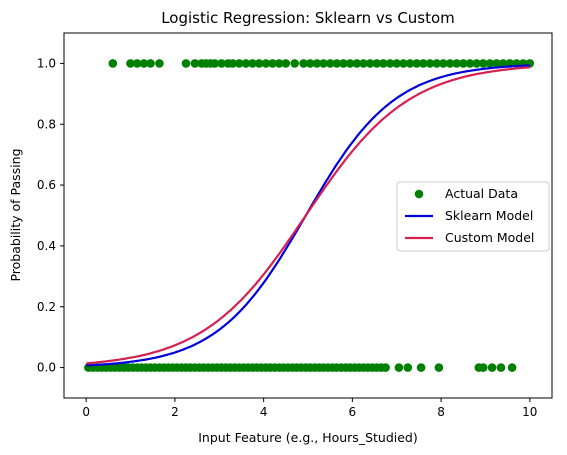 This screenshot has height=455, width=567. What do you see at coordinates (175, 412) in the screenshot?
I see `x-tick-label: 2` at bounding box center [175, 412].